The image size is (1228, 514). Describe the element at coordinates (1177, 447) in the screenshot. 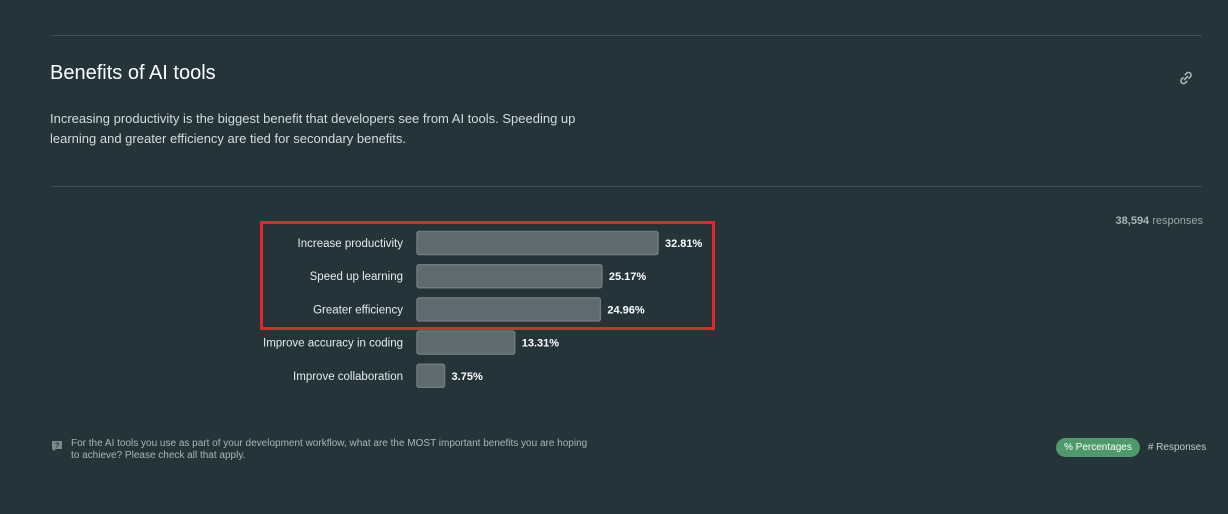

I see `responses-toggle-button: # Responses` at that location.